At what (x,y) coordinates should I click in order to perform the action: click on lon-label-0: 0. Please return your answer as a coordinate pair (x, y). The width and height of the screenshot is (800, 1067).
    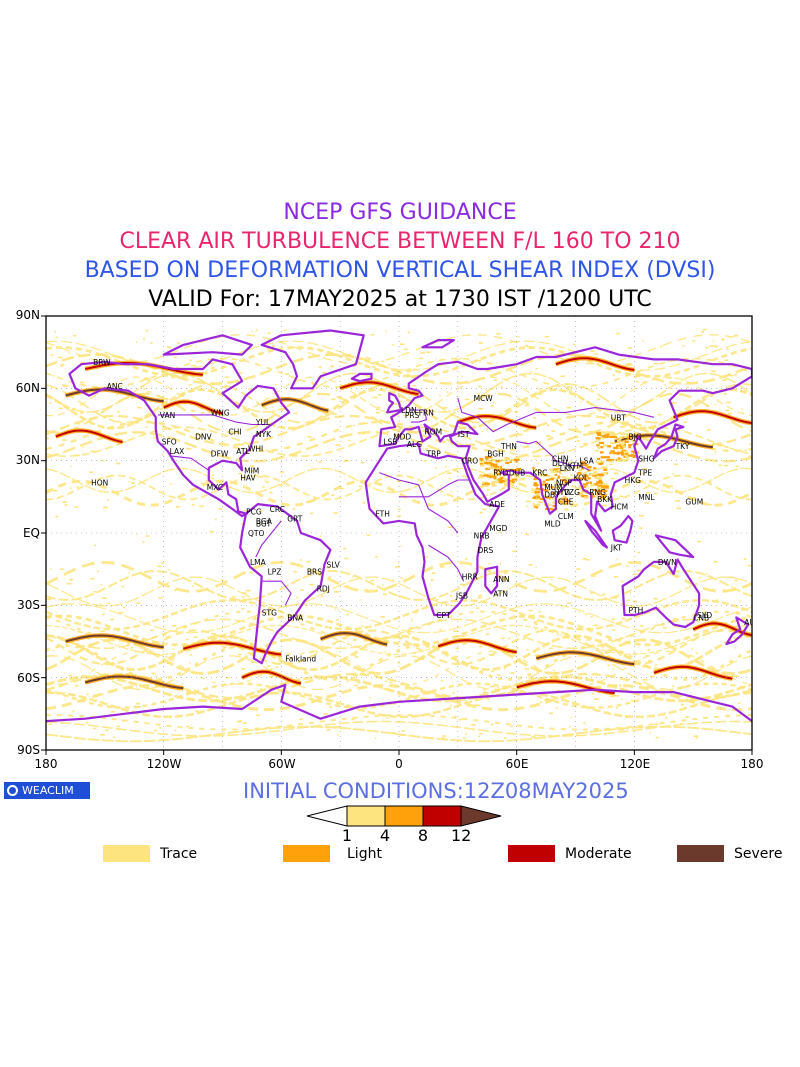
    Looking at the image, I should click on (399, 764).